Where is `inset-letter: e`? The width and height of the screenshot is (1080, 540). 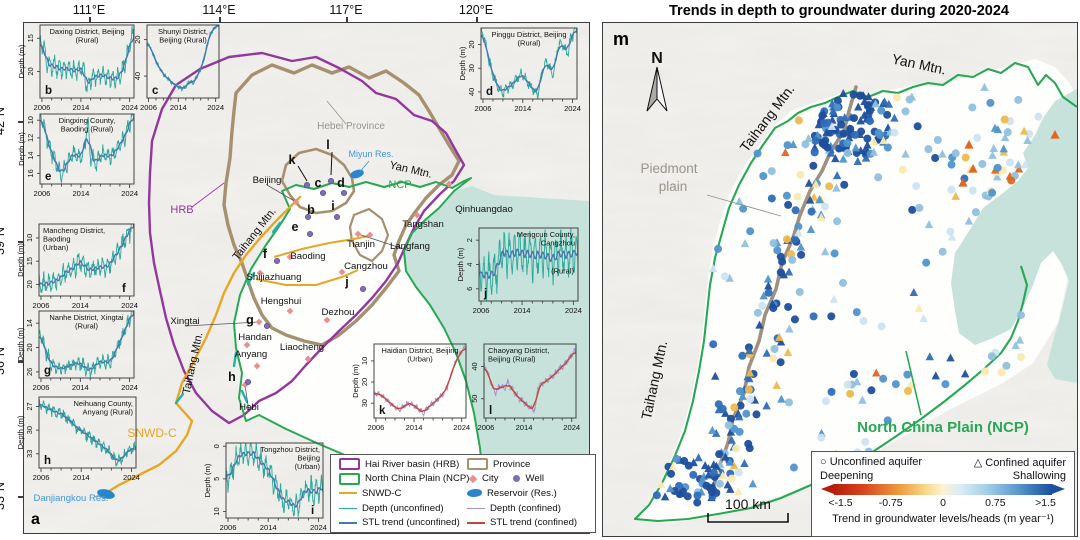 inset-letter: e is located at coordinates (48, 177).